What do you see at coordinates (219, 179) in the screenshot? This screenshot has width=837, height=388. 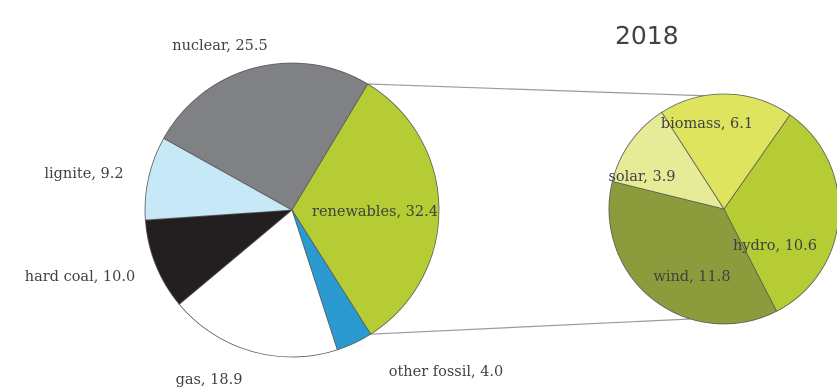 I see `main-slice-lignite` at bounding box center [219, 179].